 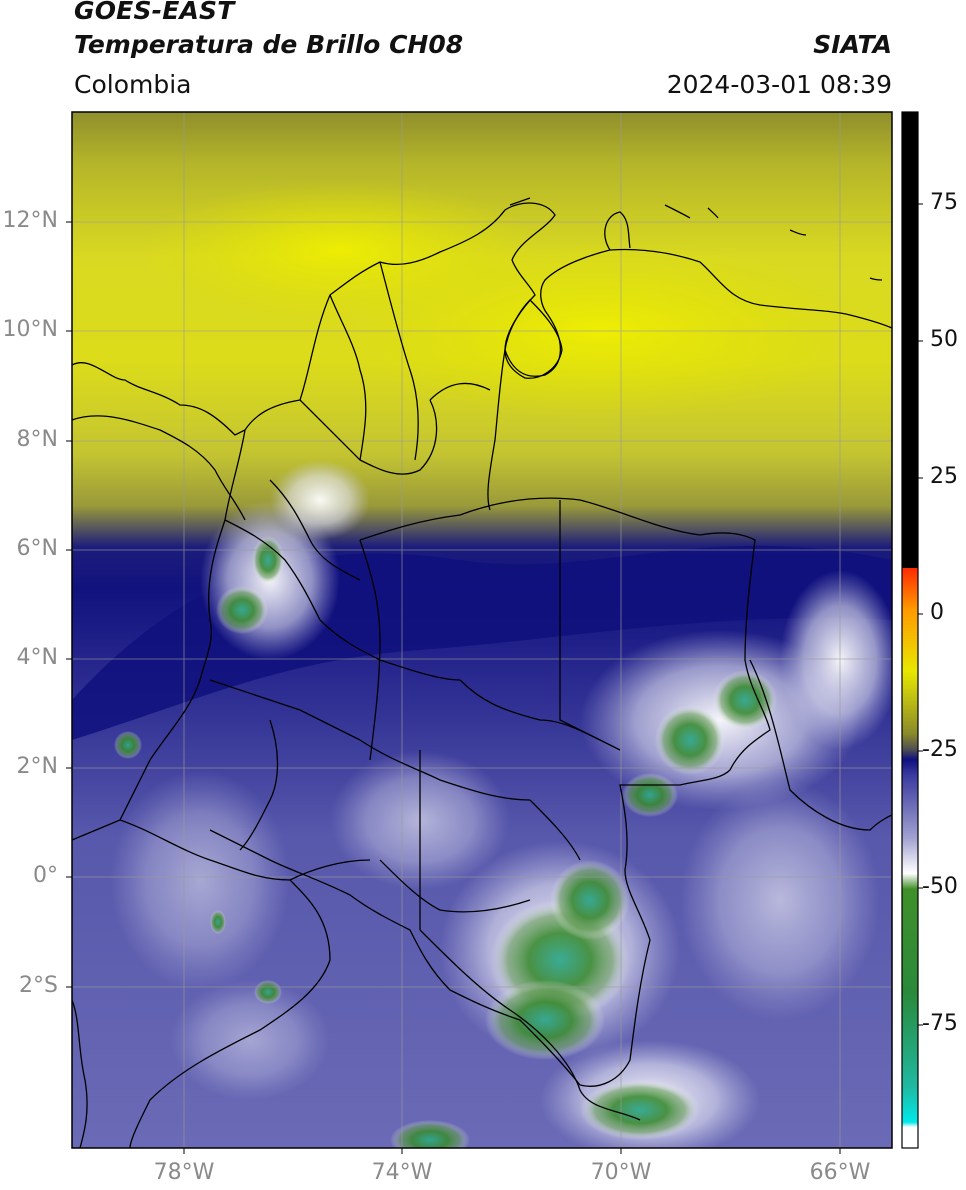 I want to click on colorbar-frame, so click(x=910, y=630).